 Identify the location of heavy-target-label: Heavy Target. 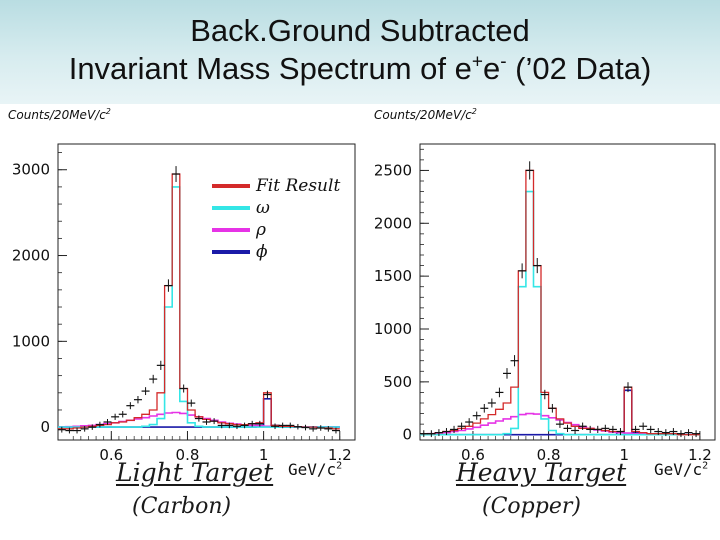
(541, 472).